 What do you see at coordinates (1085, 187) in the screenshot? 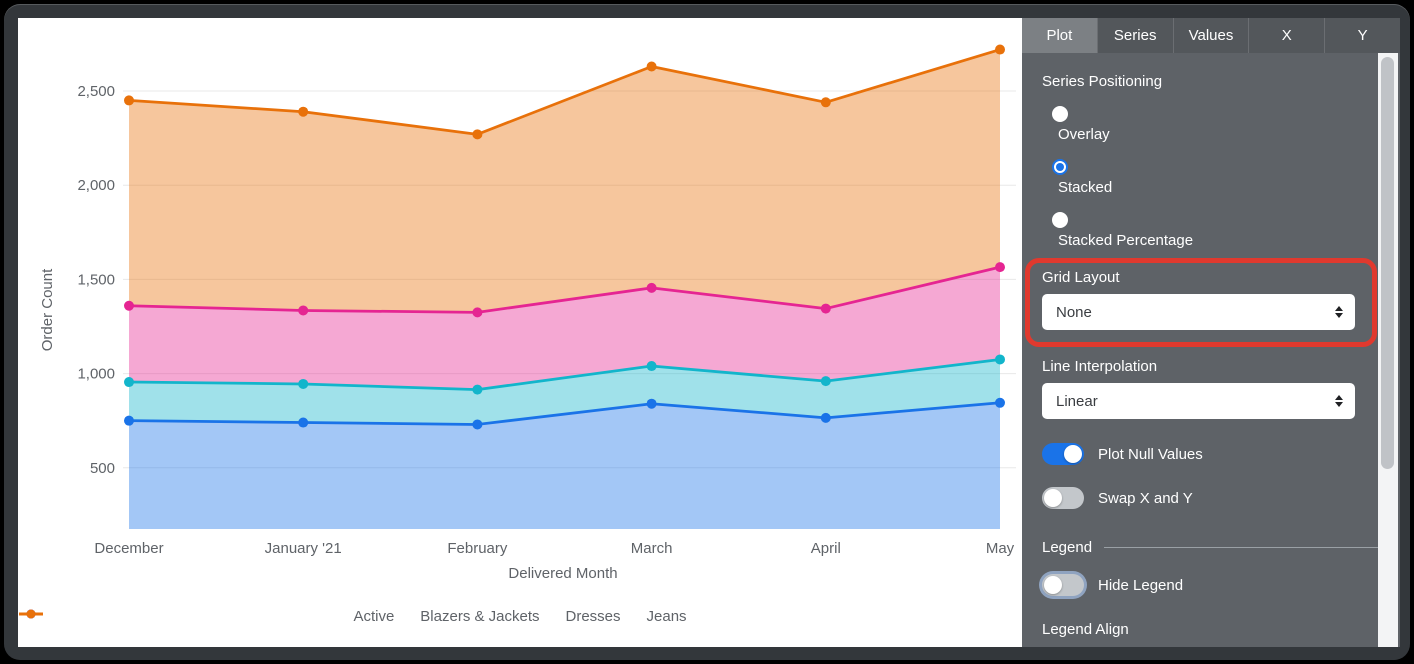
I see `radio-option-label: Stacked` at bounding box center [1085, 187].